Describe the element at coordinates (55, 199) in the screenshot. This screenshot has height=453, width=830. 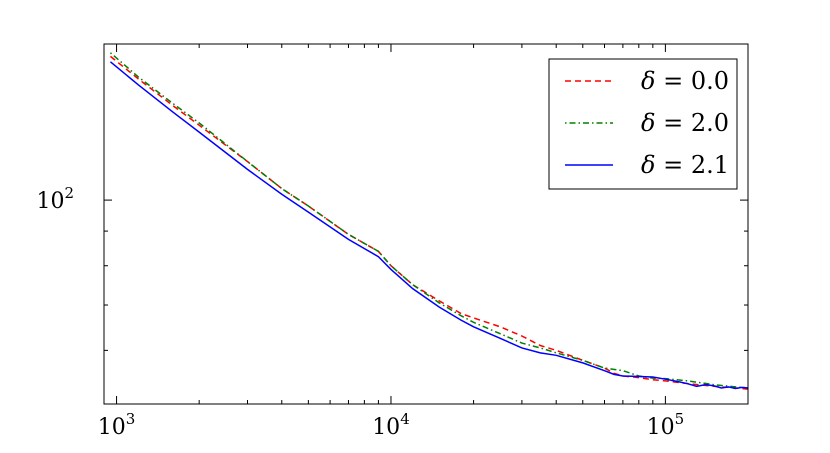
I see `y-tick-label: 102` at that location.